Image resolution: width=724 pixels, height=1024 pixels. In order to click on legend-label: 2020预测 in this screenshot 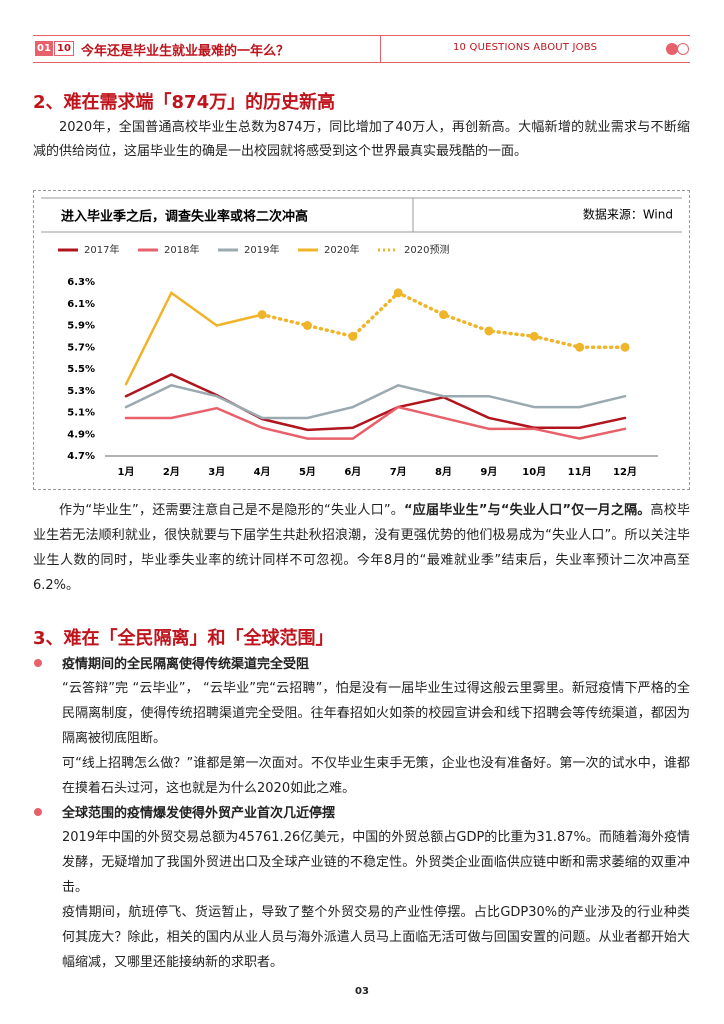, I will do `click(426, 249)`.